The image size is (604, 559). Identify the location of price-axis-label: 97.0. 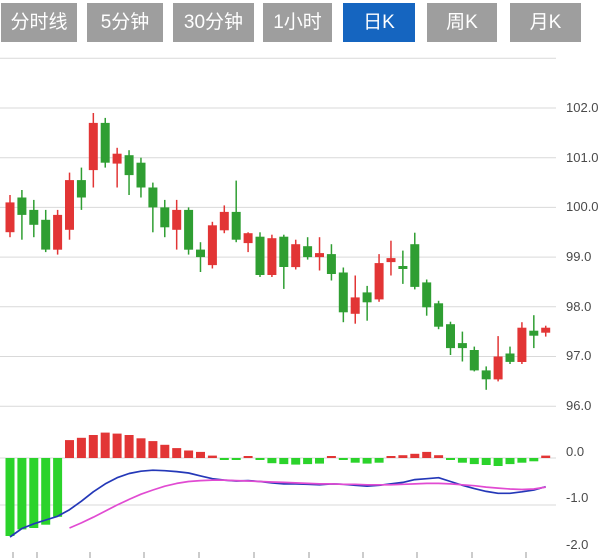
(579, 355).